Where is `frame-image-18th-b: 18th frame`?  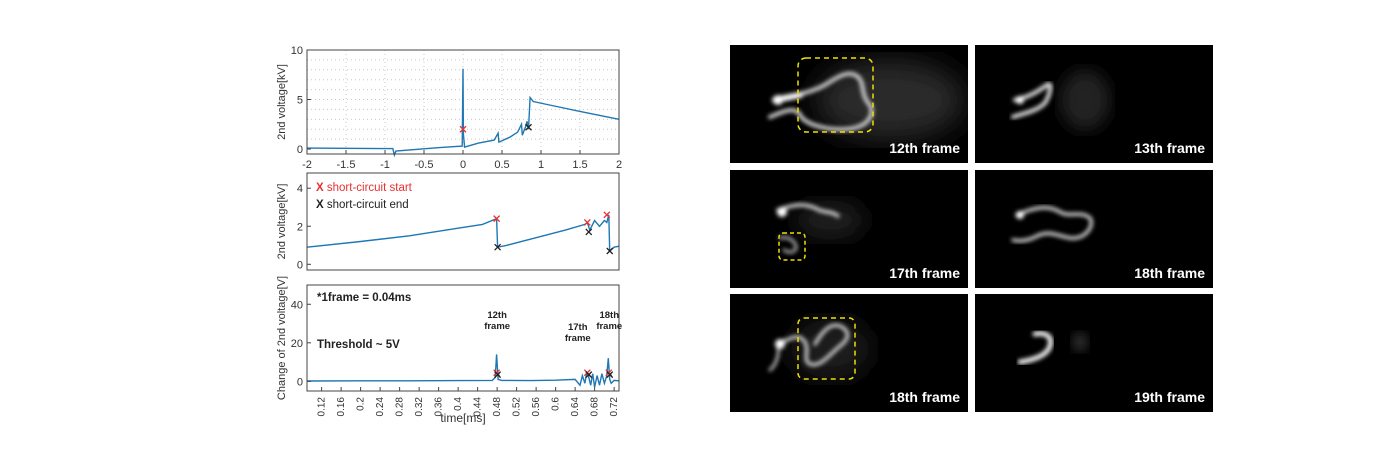 frame-image-18th-b: 18th frame is located at coordinates (849, 353).